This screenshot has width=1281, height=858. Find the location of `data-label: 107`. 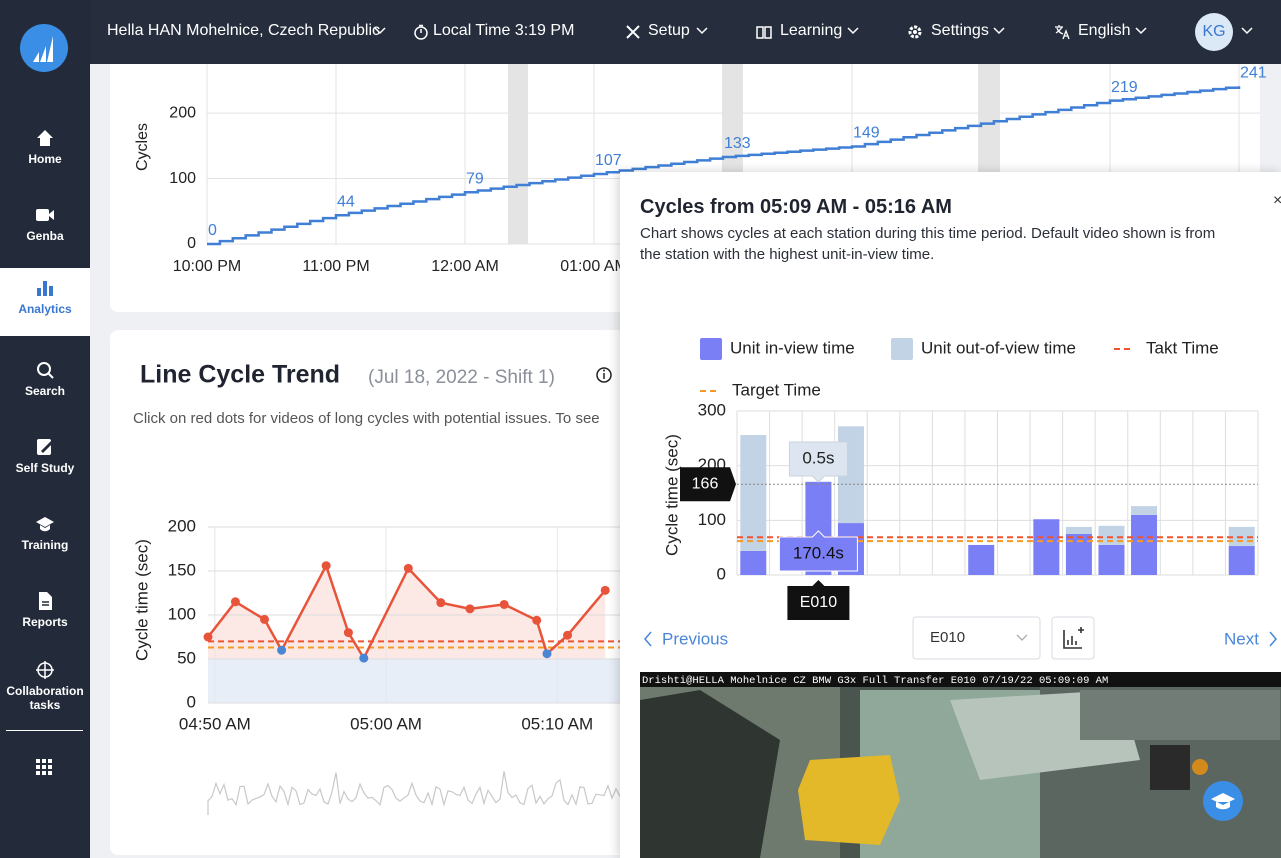

data-label: 107 is located at coordinates (608, 160).